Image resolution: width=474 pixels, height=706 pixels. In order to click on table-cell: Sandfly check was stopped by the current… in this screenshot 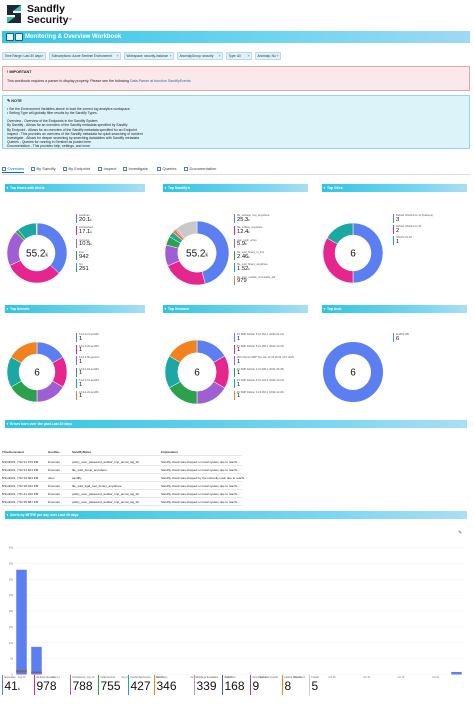, I will do `click(204, 478)`.